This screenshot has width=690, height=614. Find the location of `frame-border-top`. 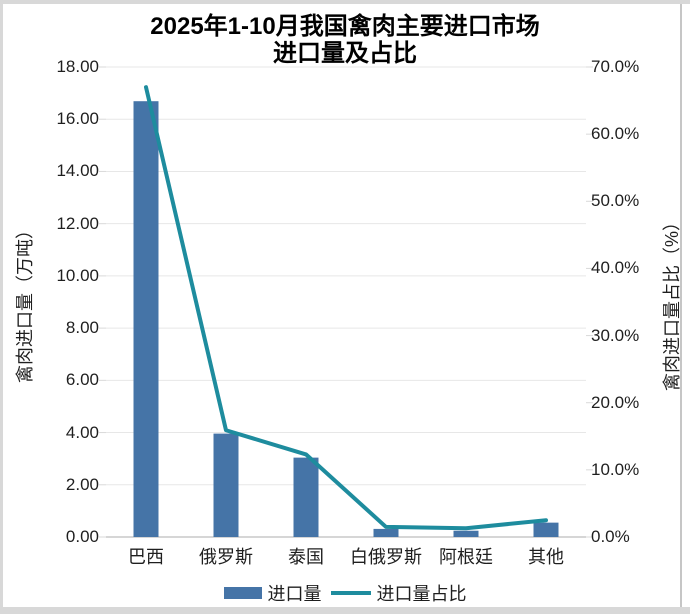

frame-border-top is located at coordinates (345, 2).